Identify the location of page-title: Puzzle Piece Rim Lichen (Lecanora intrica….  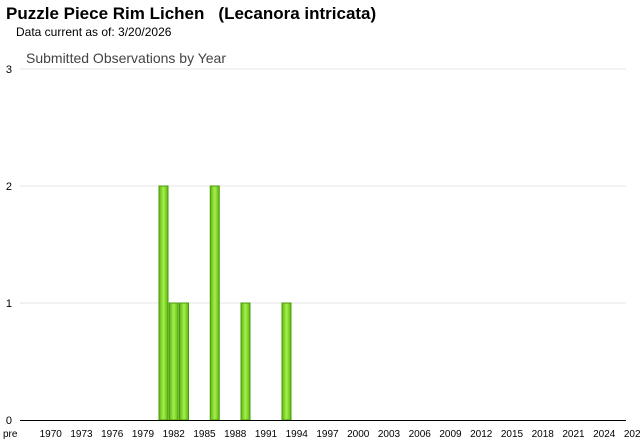
(191, 14).